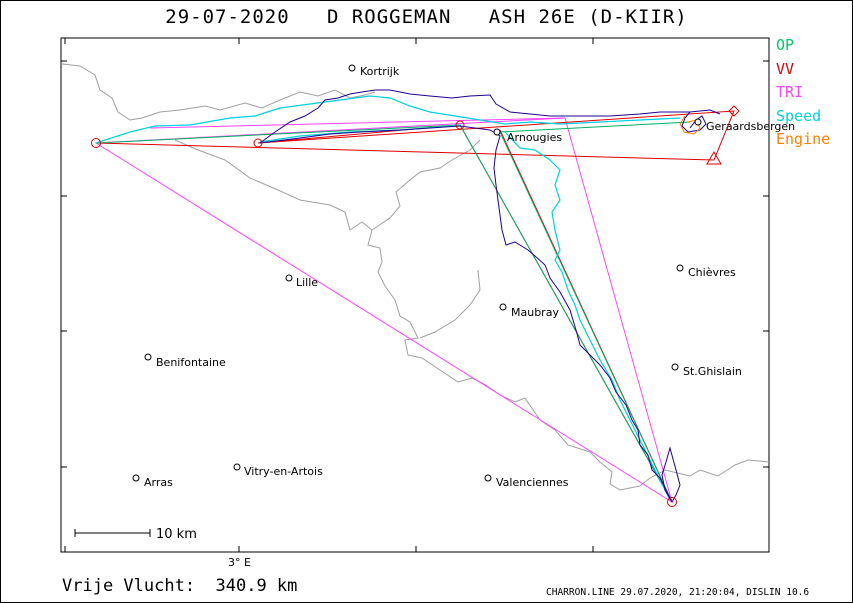 This screenshot has width=853, height=603. I want to click on legend-tri: TRI, so click(790, 92).